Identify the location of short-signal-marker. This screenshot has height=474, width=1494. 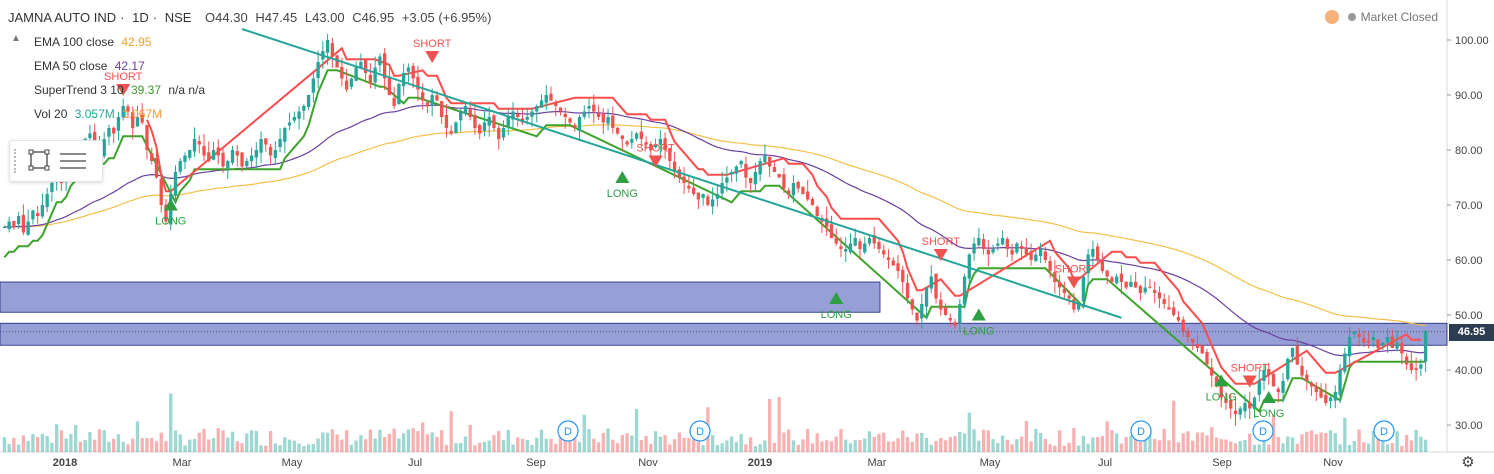
(123, 90).